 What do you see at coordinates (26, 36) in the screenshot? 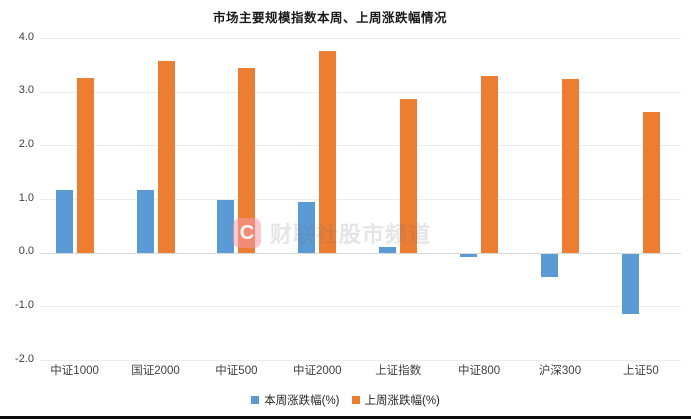
I see `y-axis-tick-label: 4.0` at bounding box center [26, 36].